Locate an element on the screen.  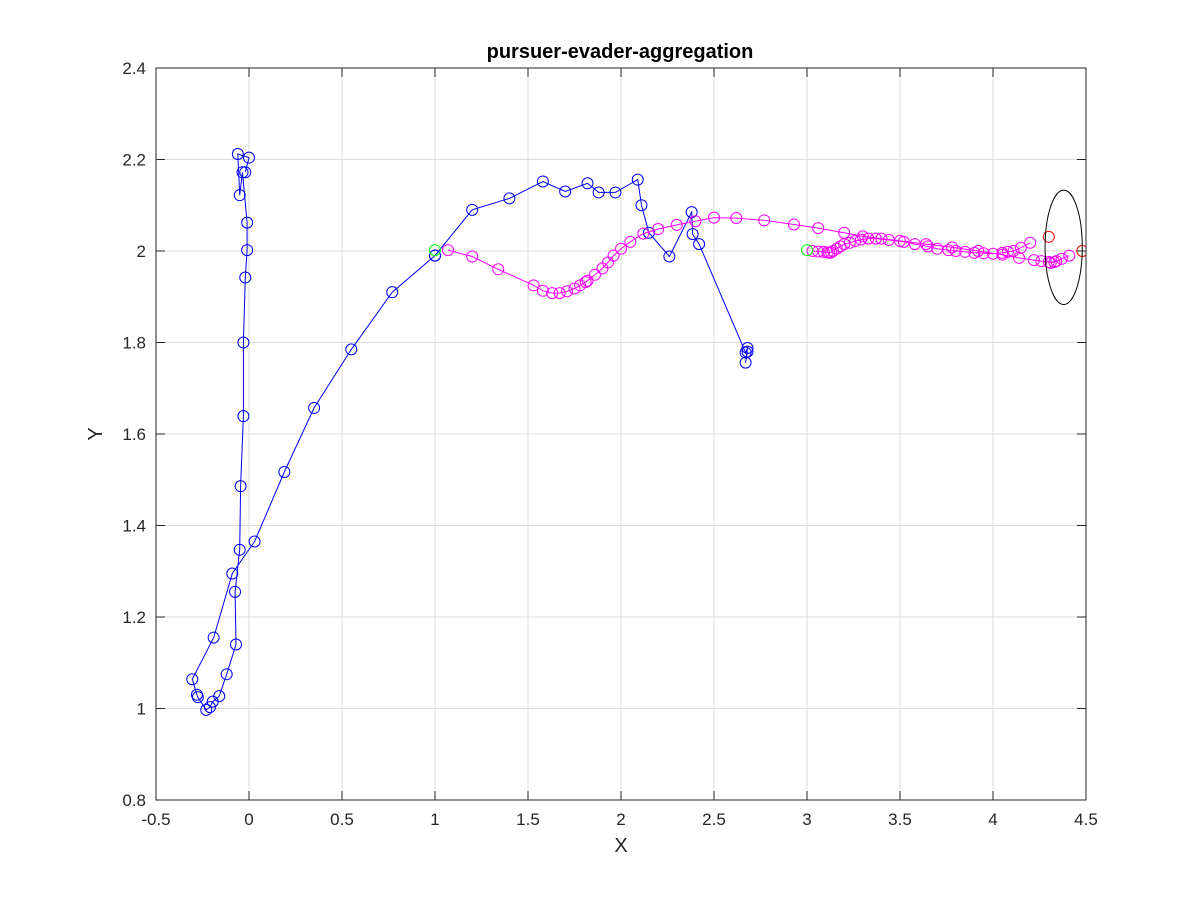
x-tick-label: 0.5 is located at coordinates (342, 819).